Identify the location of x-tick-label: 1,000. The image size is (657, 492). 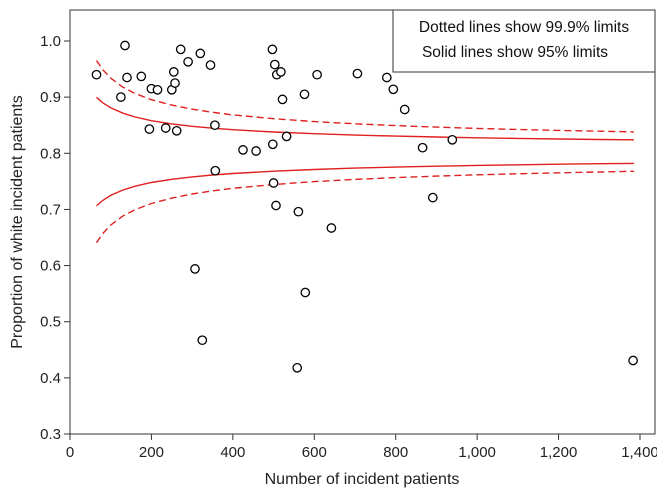
(477, 452).